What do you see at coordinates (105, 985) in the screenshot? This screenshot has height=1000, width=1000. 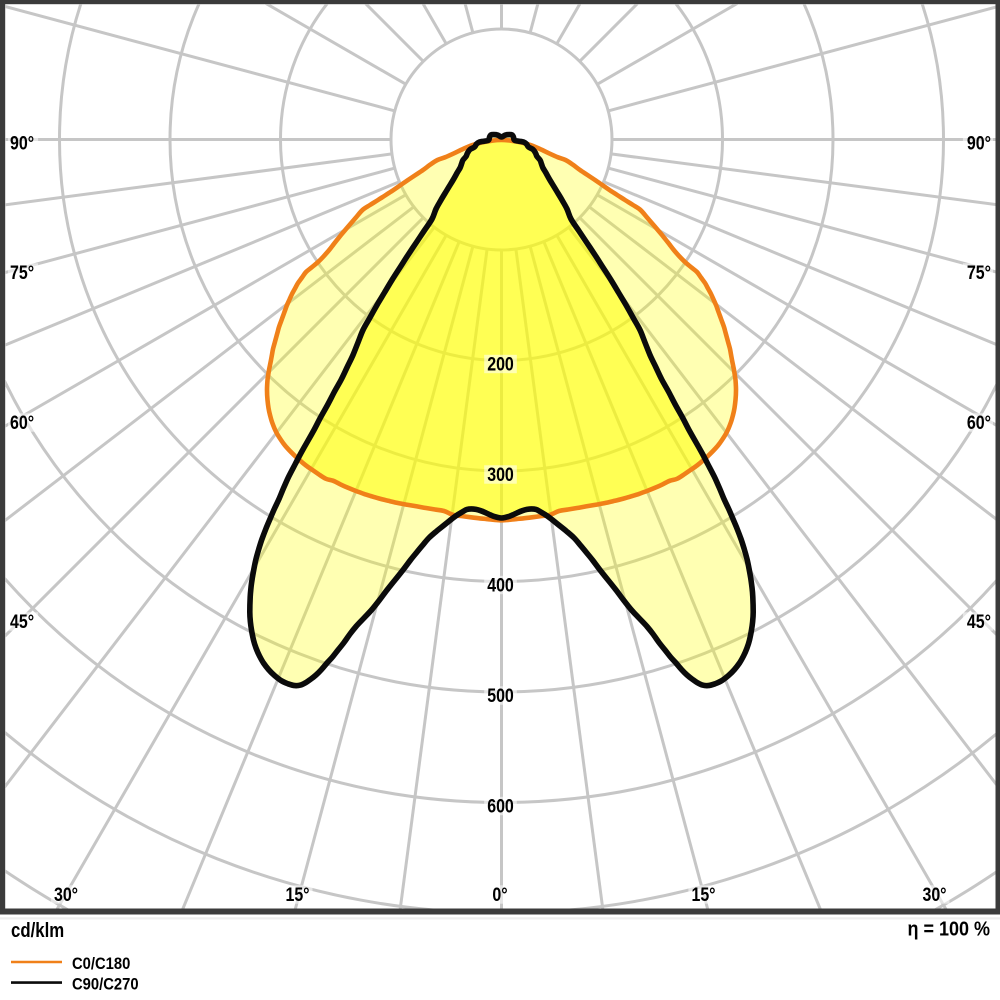 I see `svg-text: C90/C270` at bounding box center [105, 985].